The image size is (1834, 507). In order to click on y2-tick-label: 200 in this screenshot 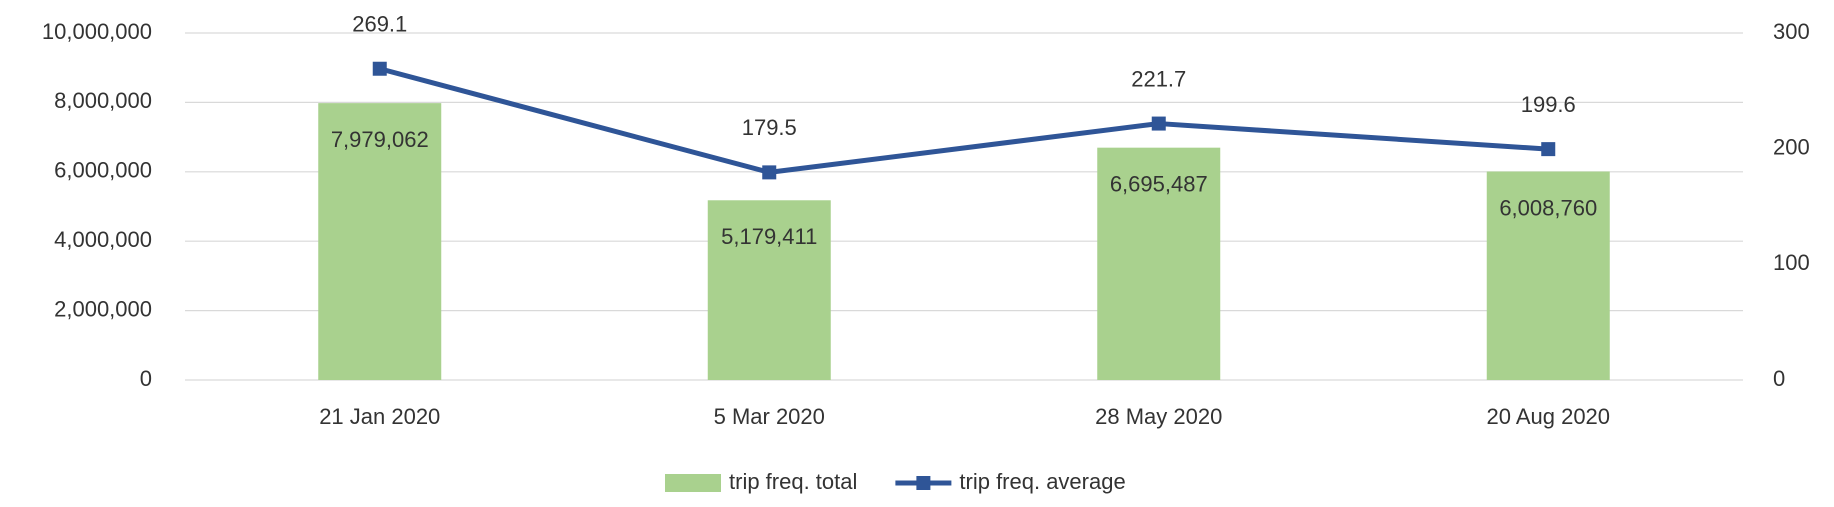, I will do `click(1791, 146)`.